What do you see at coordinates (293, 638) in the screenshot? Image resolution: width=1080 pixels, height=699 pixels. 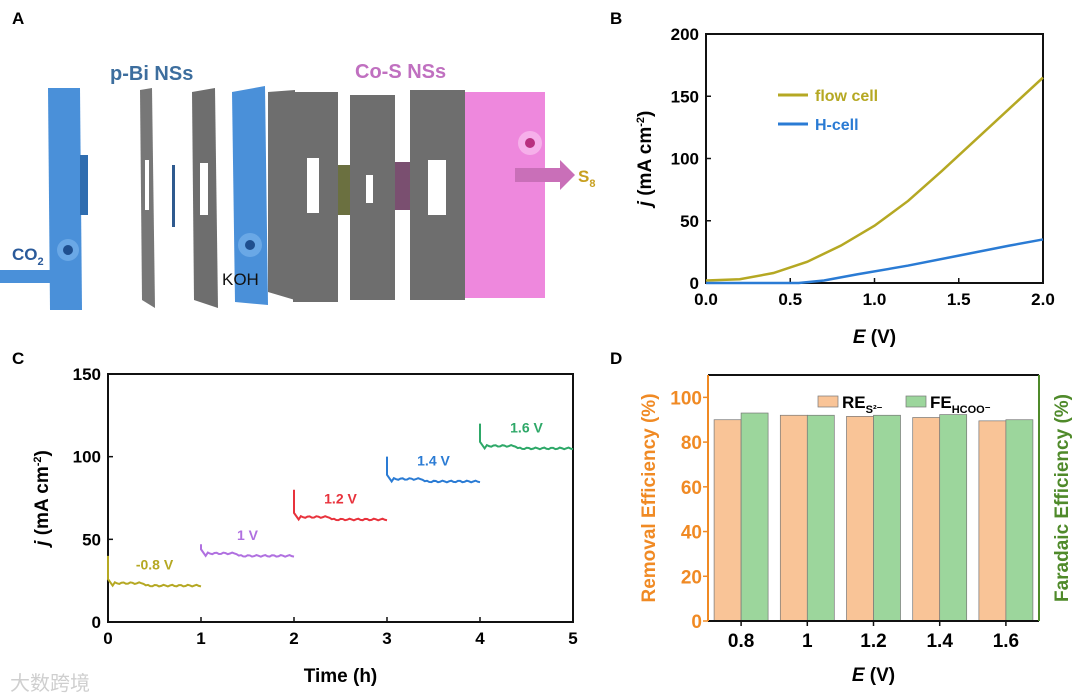 I see `x-tick-label: 2` at bounding box center [293, 638].